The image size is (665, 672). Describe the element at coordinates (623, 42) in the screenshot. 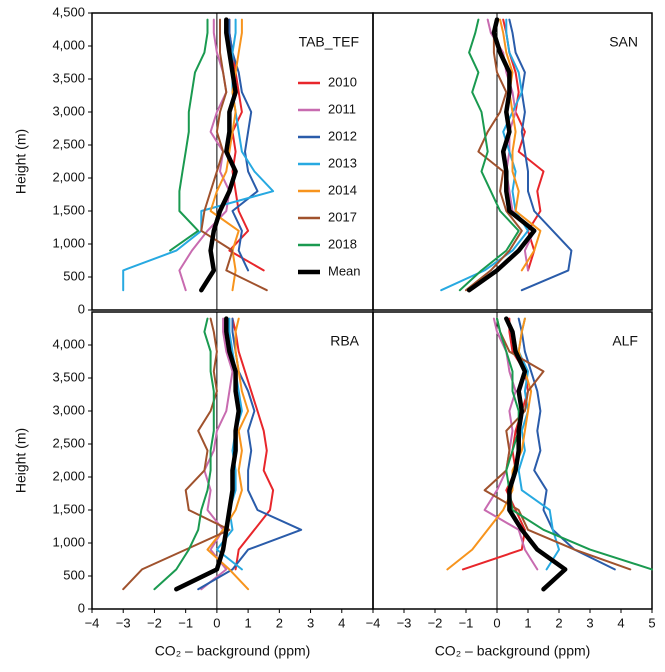

I see `panel-title: SAN` at that location.